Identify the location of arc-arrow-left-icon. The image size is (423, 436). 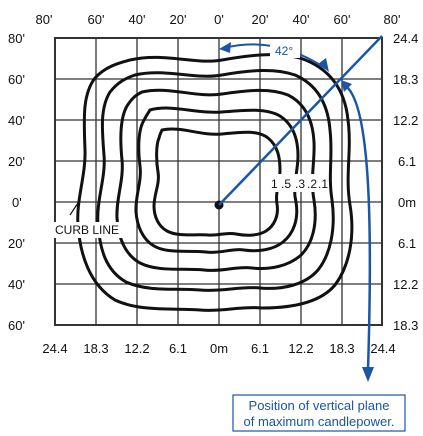
(225, 47).